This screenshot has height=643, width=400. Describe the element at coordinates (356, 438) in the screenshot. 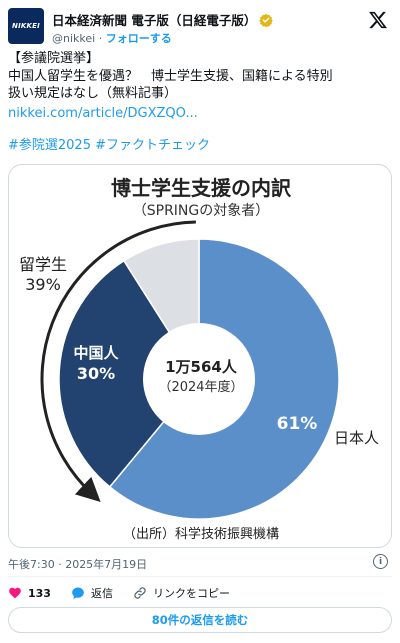

I see `label-japan: 日本人` at that location.